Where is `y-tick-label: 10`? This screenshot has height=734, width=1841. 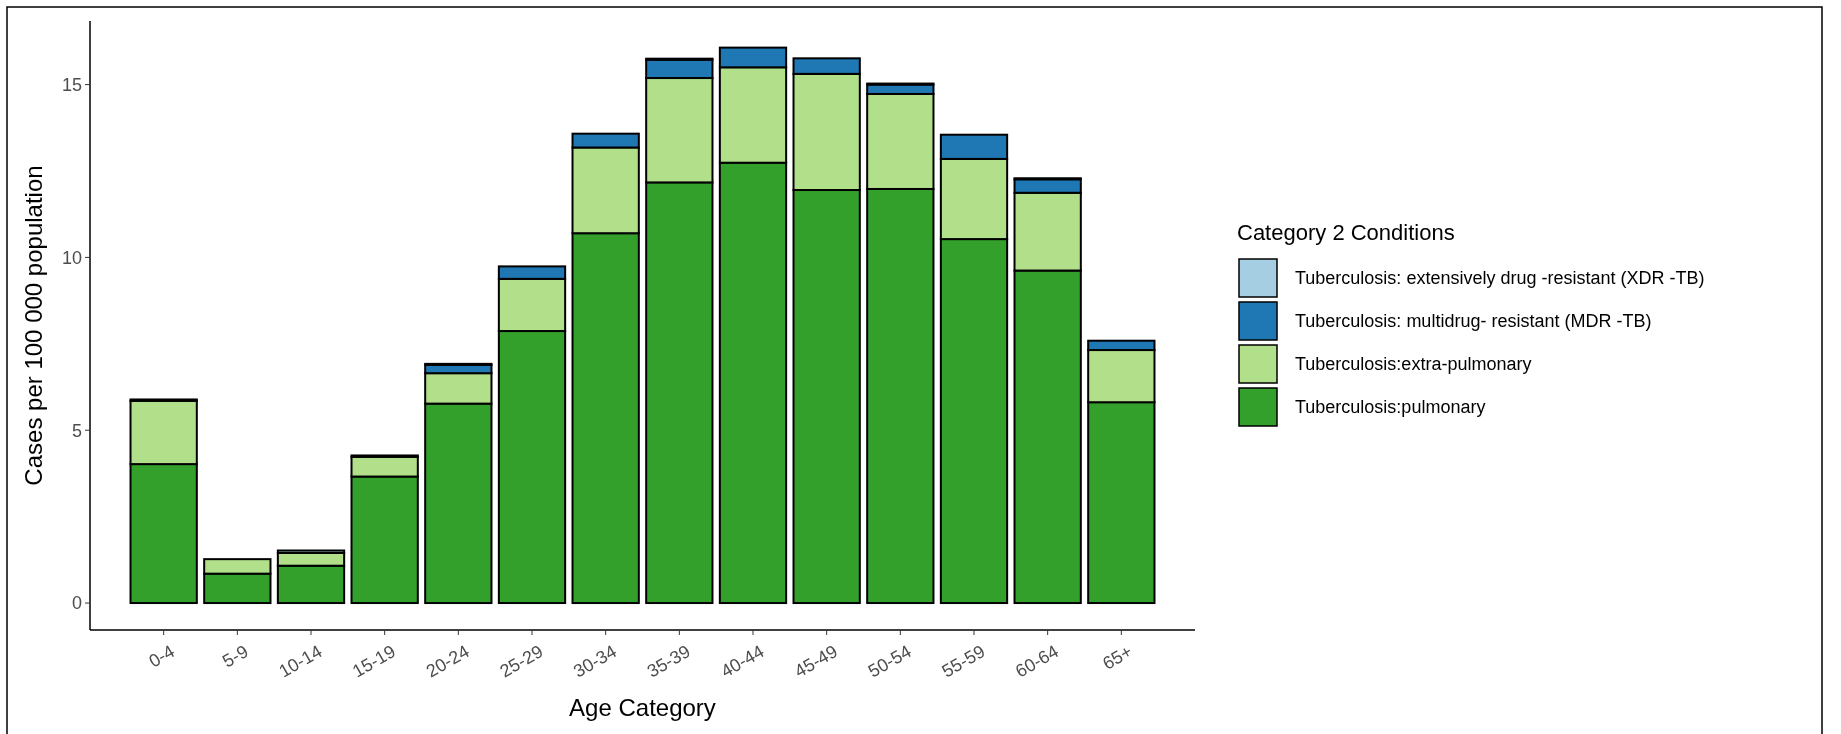 y-tick-label: 10 is located at coordinates (71, 257).